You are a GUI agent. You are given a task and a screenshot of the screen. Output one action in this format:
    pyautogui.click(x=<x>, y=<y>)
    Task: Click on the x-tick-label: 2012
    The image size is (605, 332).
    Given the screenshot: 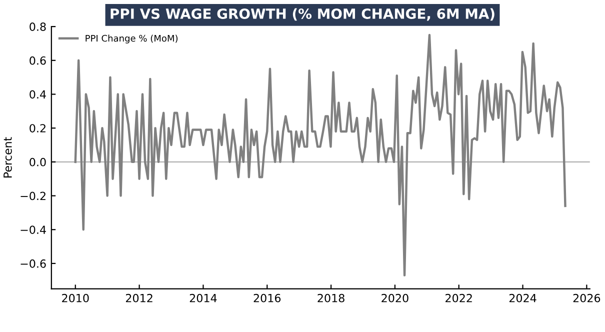 What is the action you would take?
    pyautogui.click(x=139, y=298)
    